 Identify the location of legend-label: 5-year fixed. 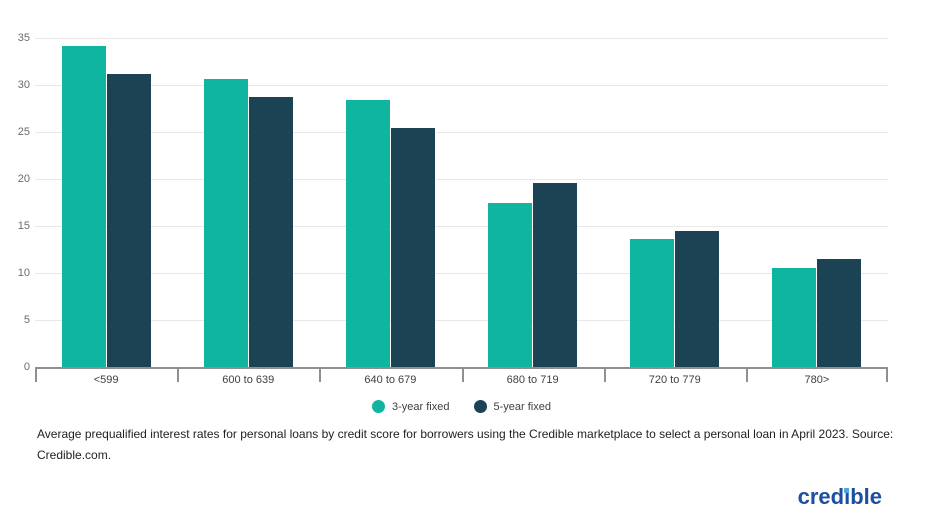
(522, 406).